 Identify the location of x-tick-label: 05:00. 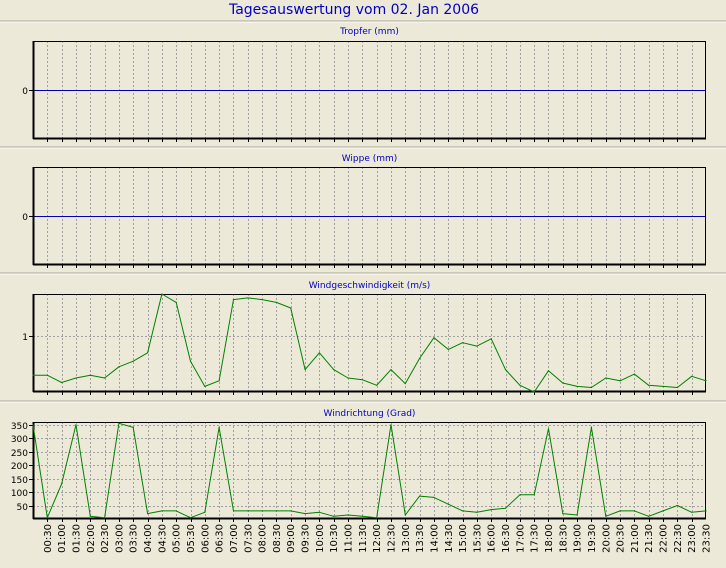
(177, 538).